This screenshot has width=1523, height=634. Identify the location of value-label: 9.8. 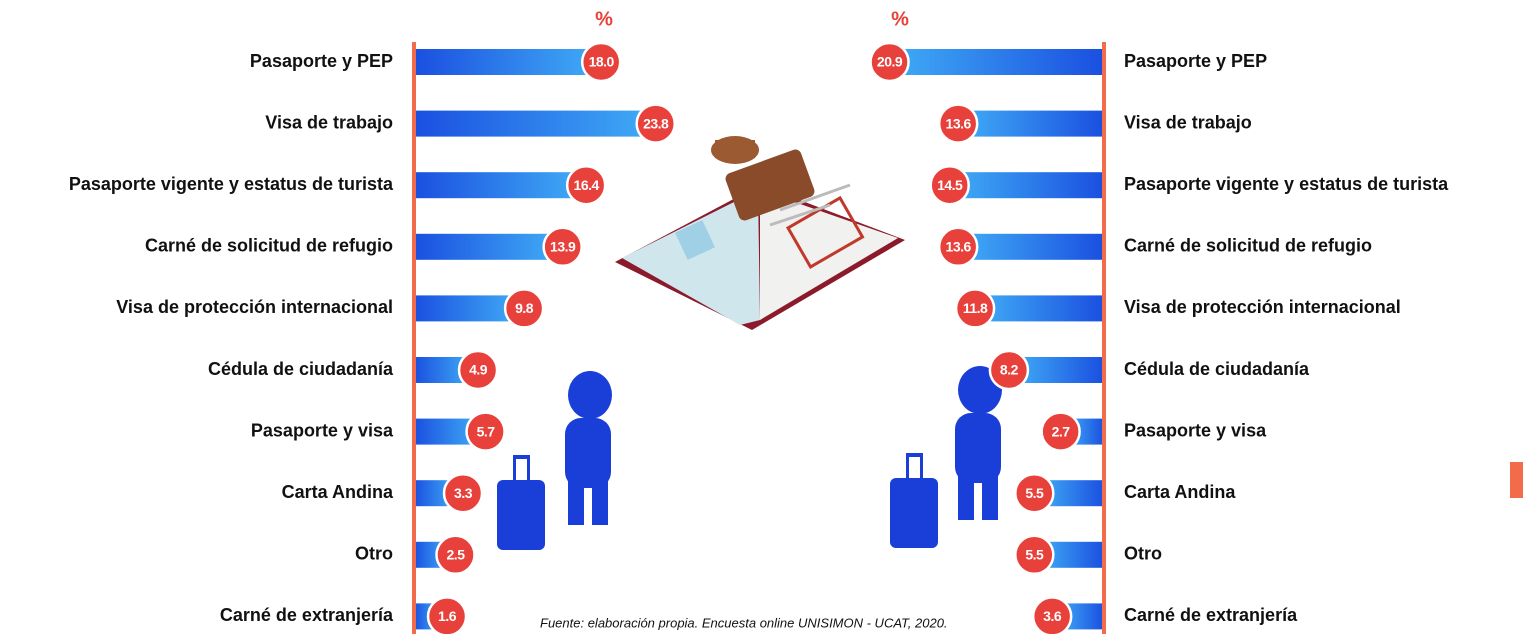
(524, 308).